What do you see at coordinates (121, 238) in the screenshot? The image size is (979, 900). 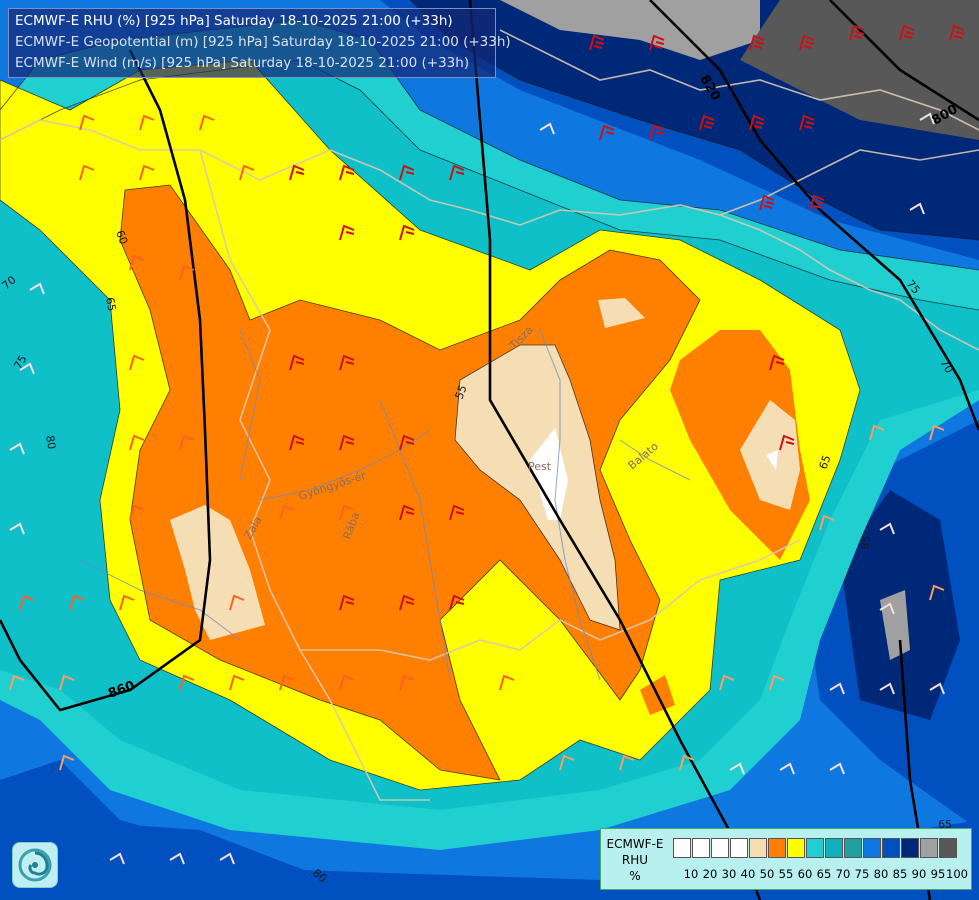 I see `rh-label-60: 60` at bounding box center [121, 238].